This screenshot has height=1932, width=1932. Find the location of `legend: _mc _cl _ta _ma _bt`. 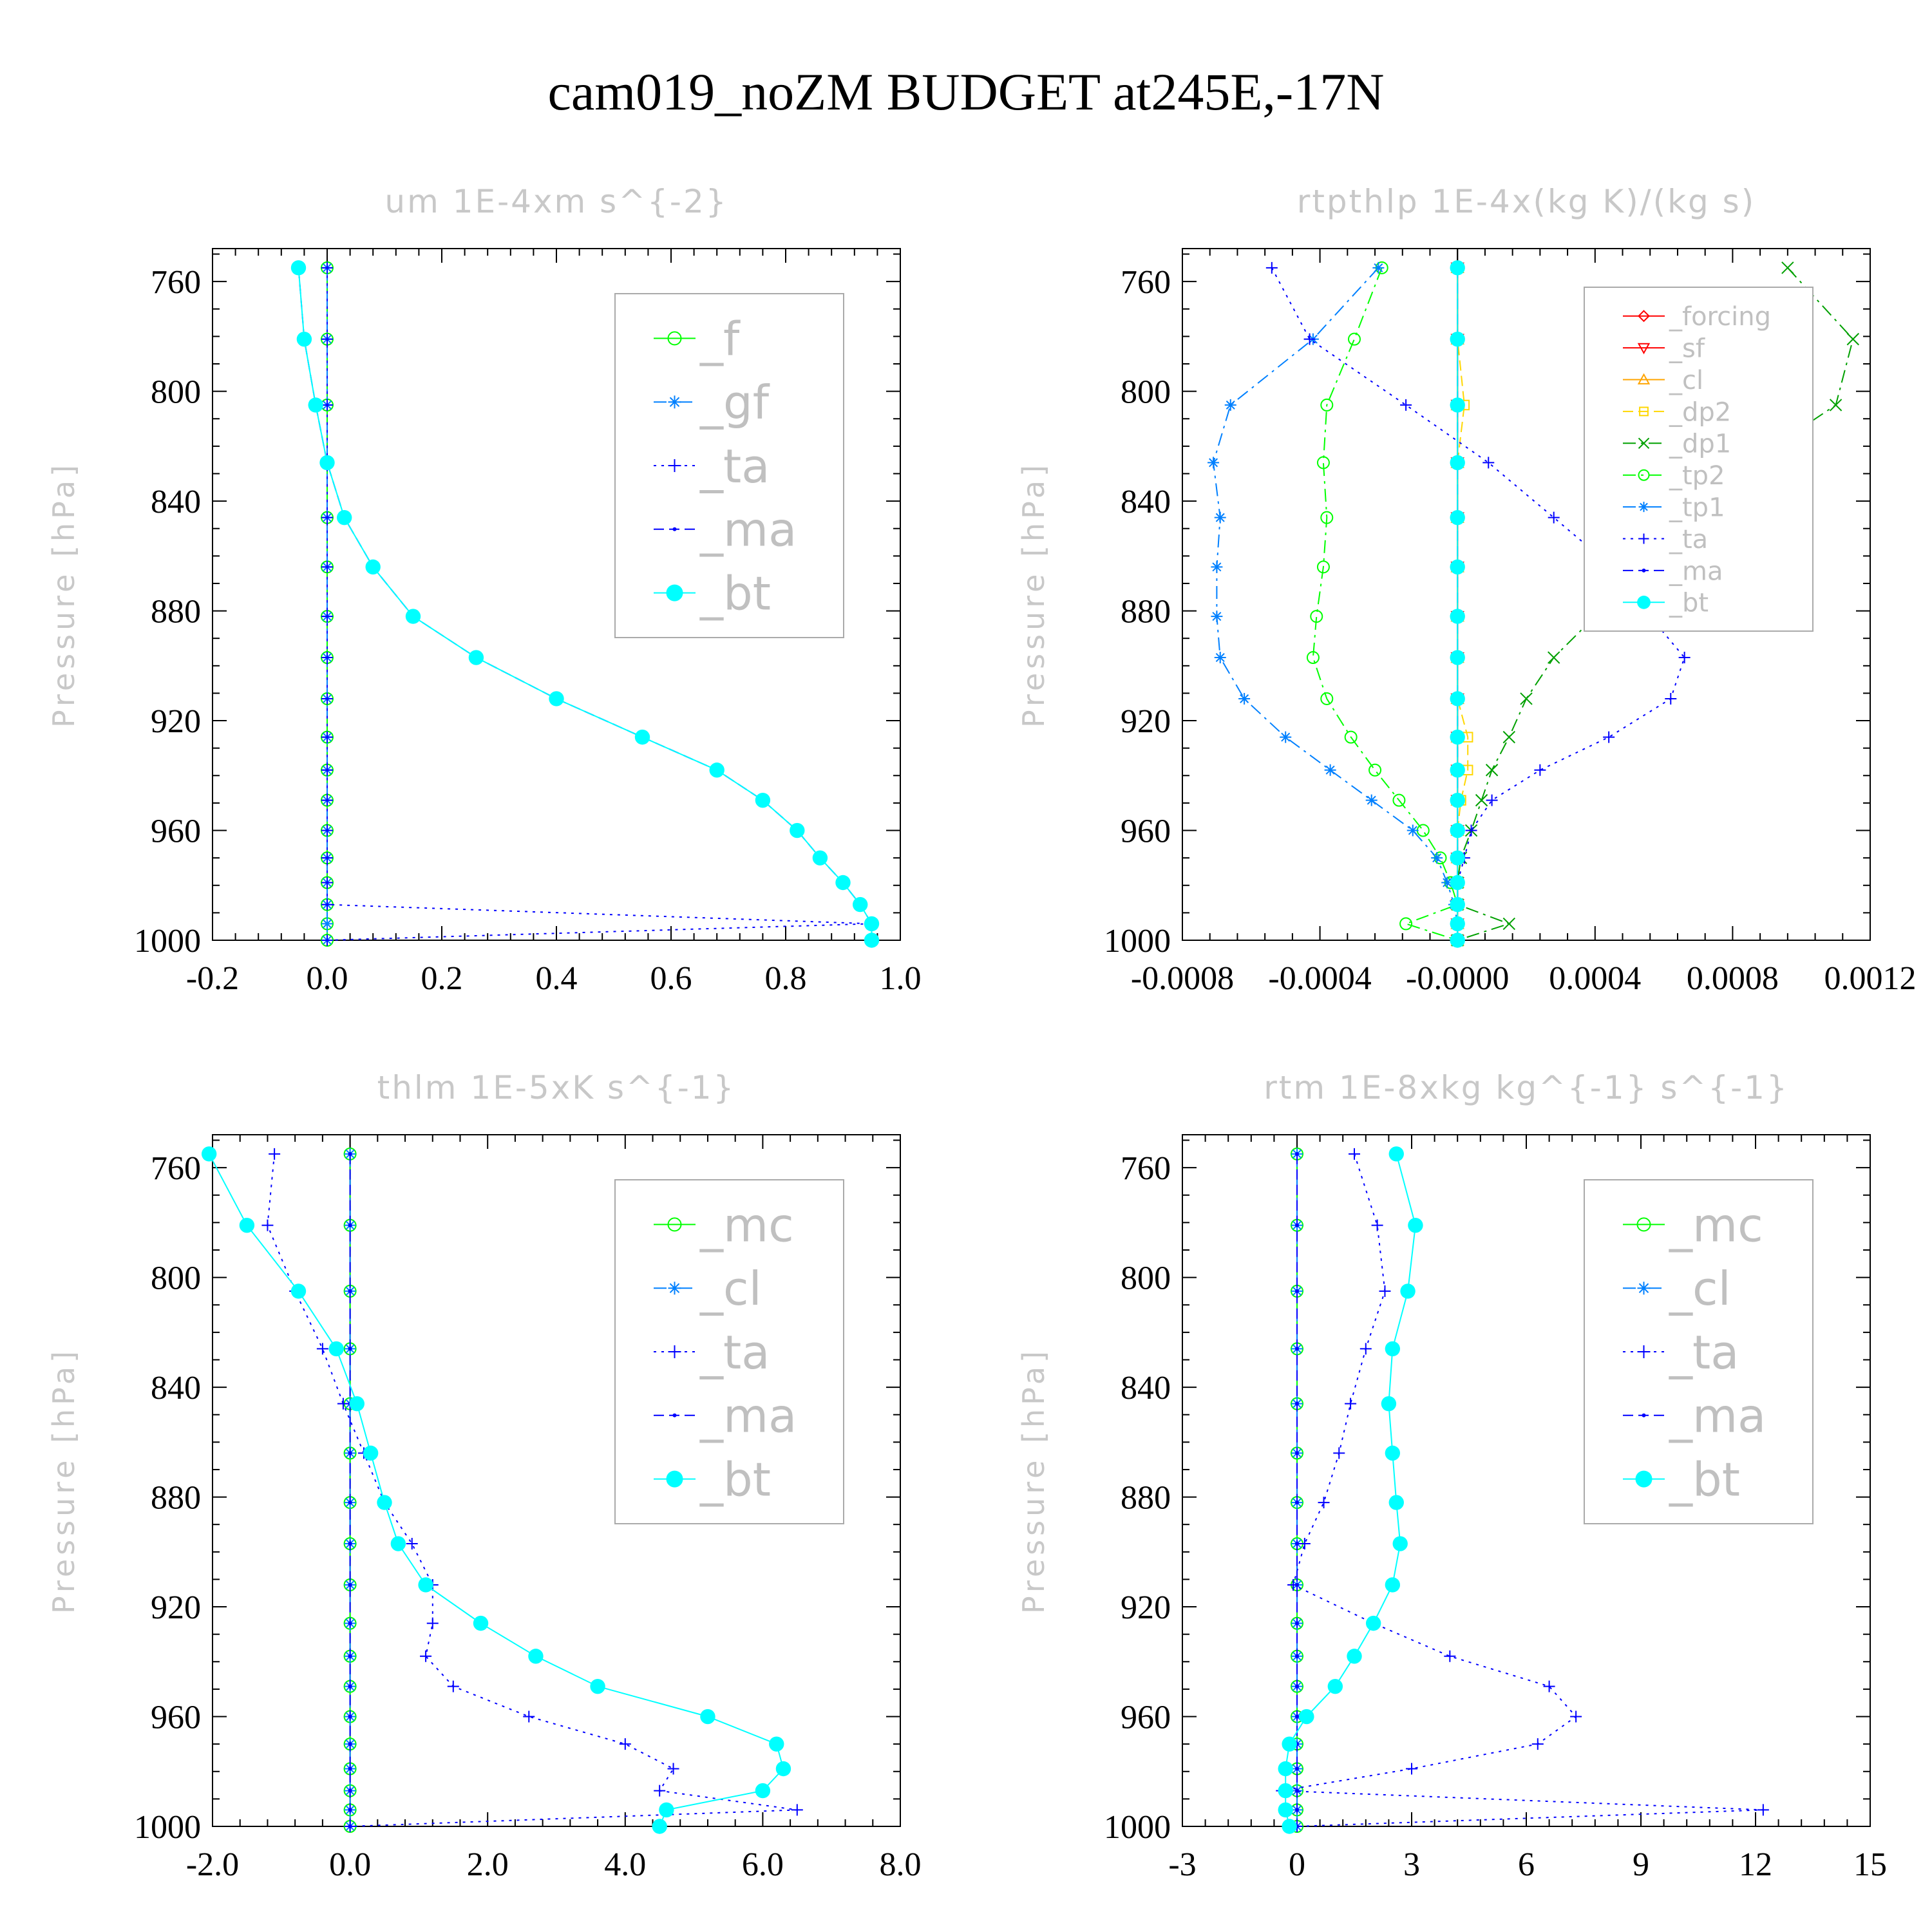

legend: _mc _cl _ta _ma _bt is located at coordinates (1699, 1351).